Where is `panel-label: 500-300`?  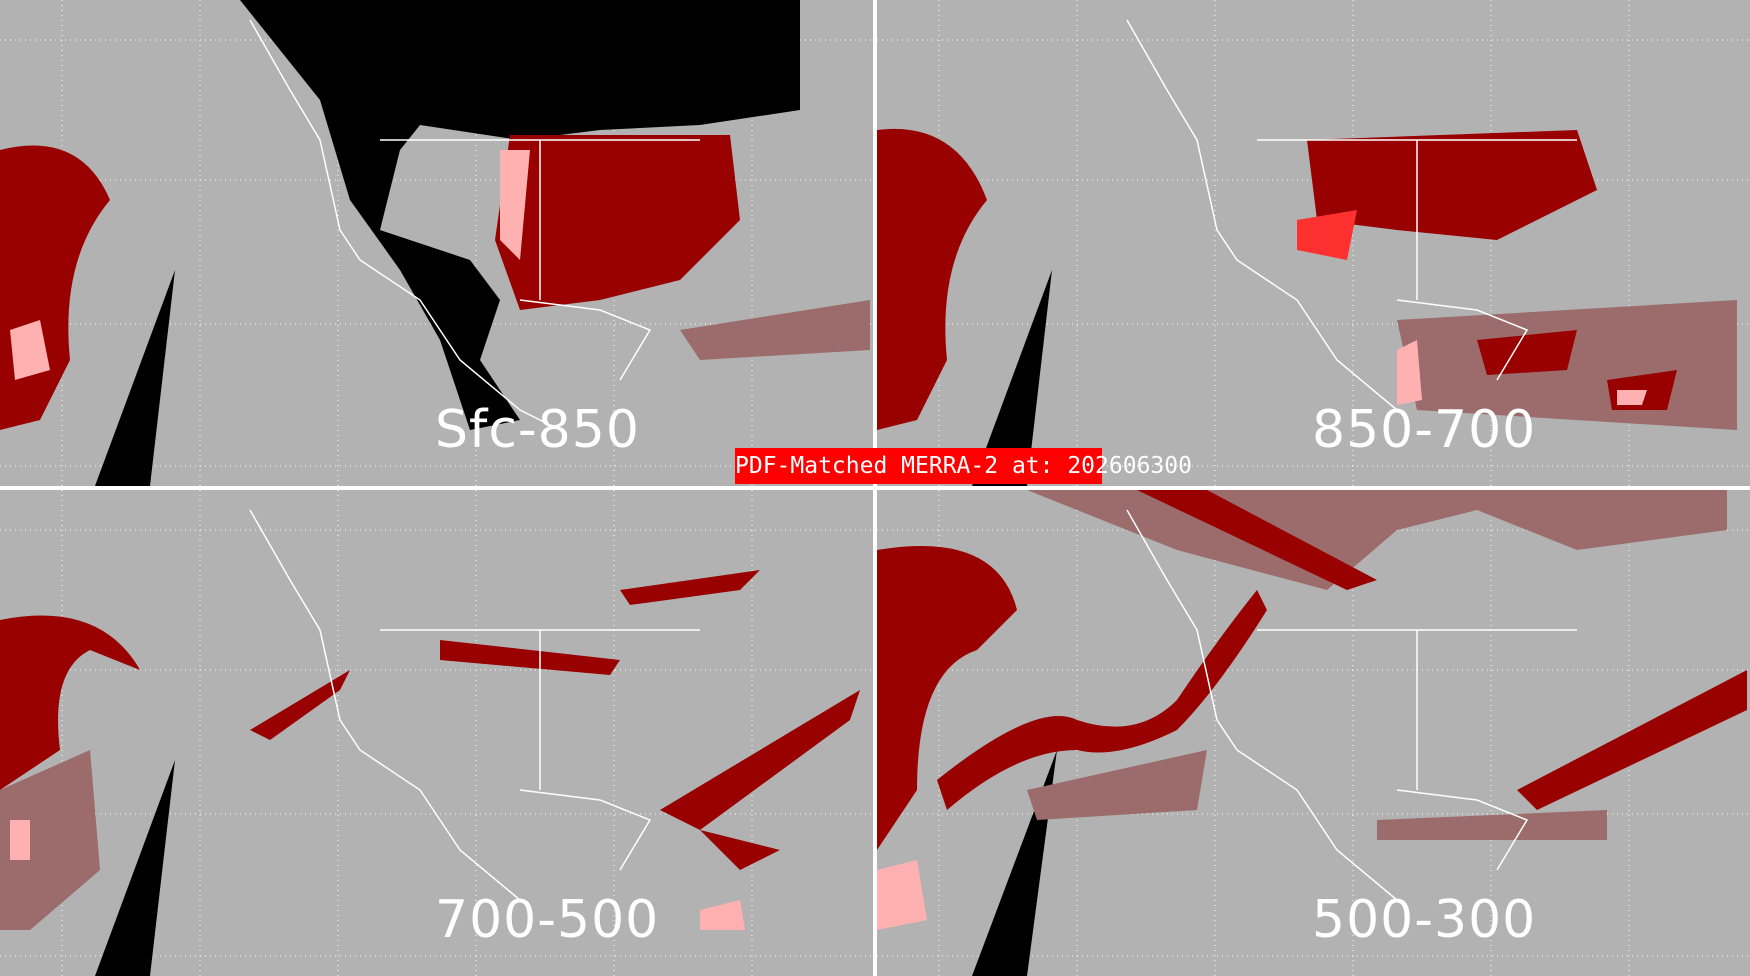 panel-label: 500-300 is located at coordinates (1424, 920).